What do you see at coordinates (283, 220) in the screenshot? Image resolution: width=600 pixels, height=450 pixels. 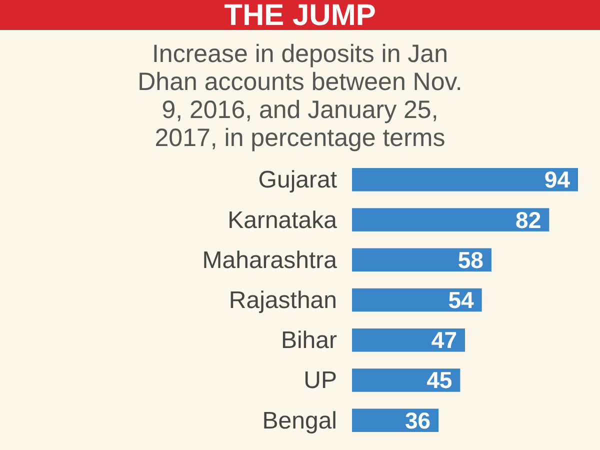 I see `y-tick-label: Karnataka` at bounding box center [283, 220].